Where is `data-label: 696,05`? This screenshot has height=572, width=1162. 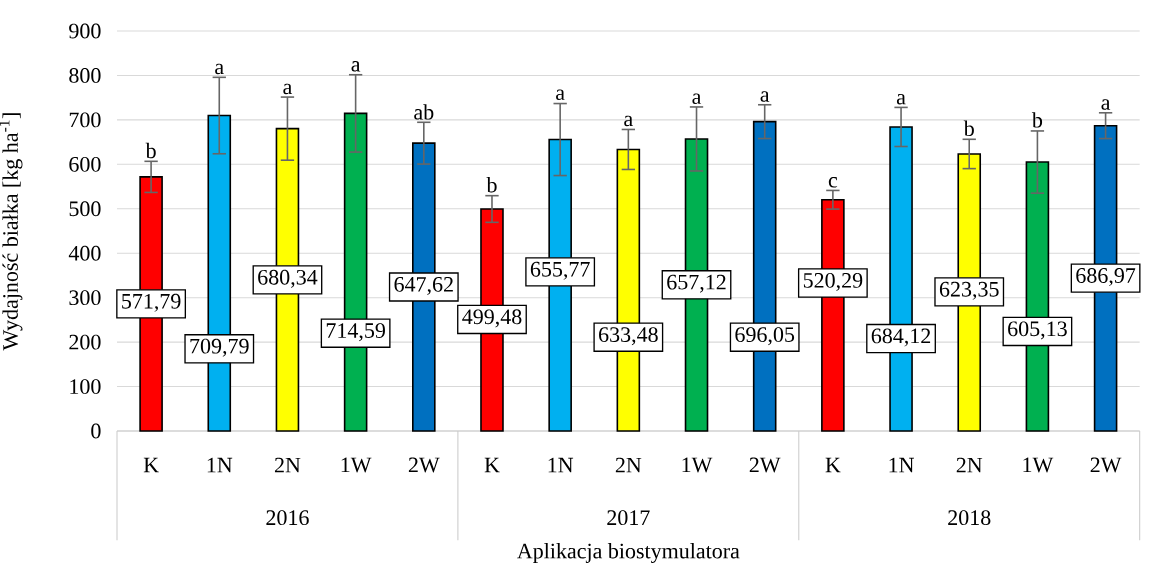
data-label: 696,05 is located at coordinates (765, 336).